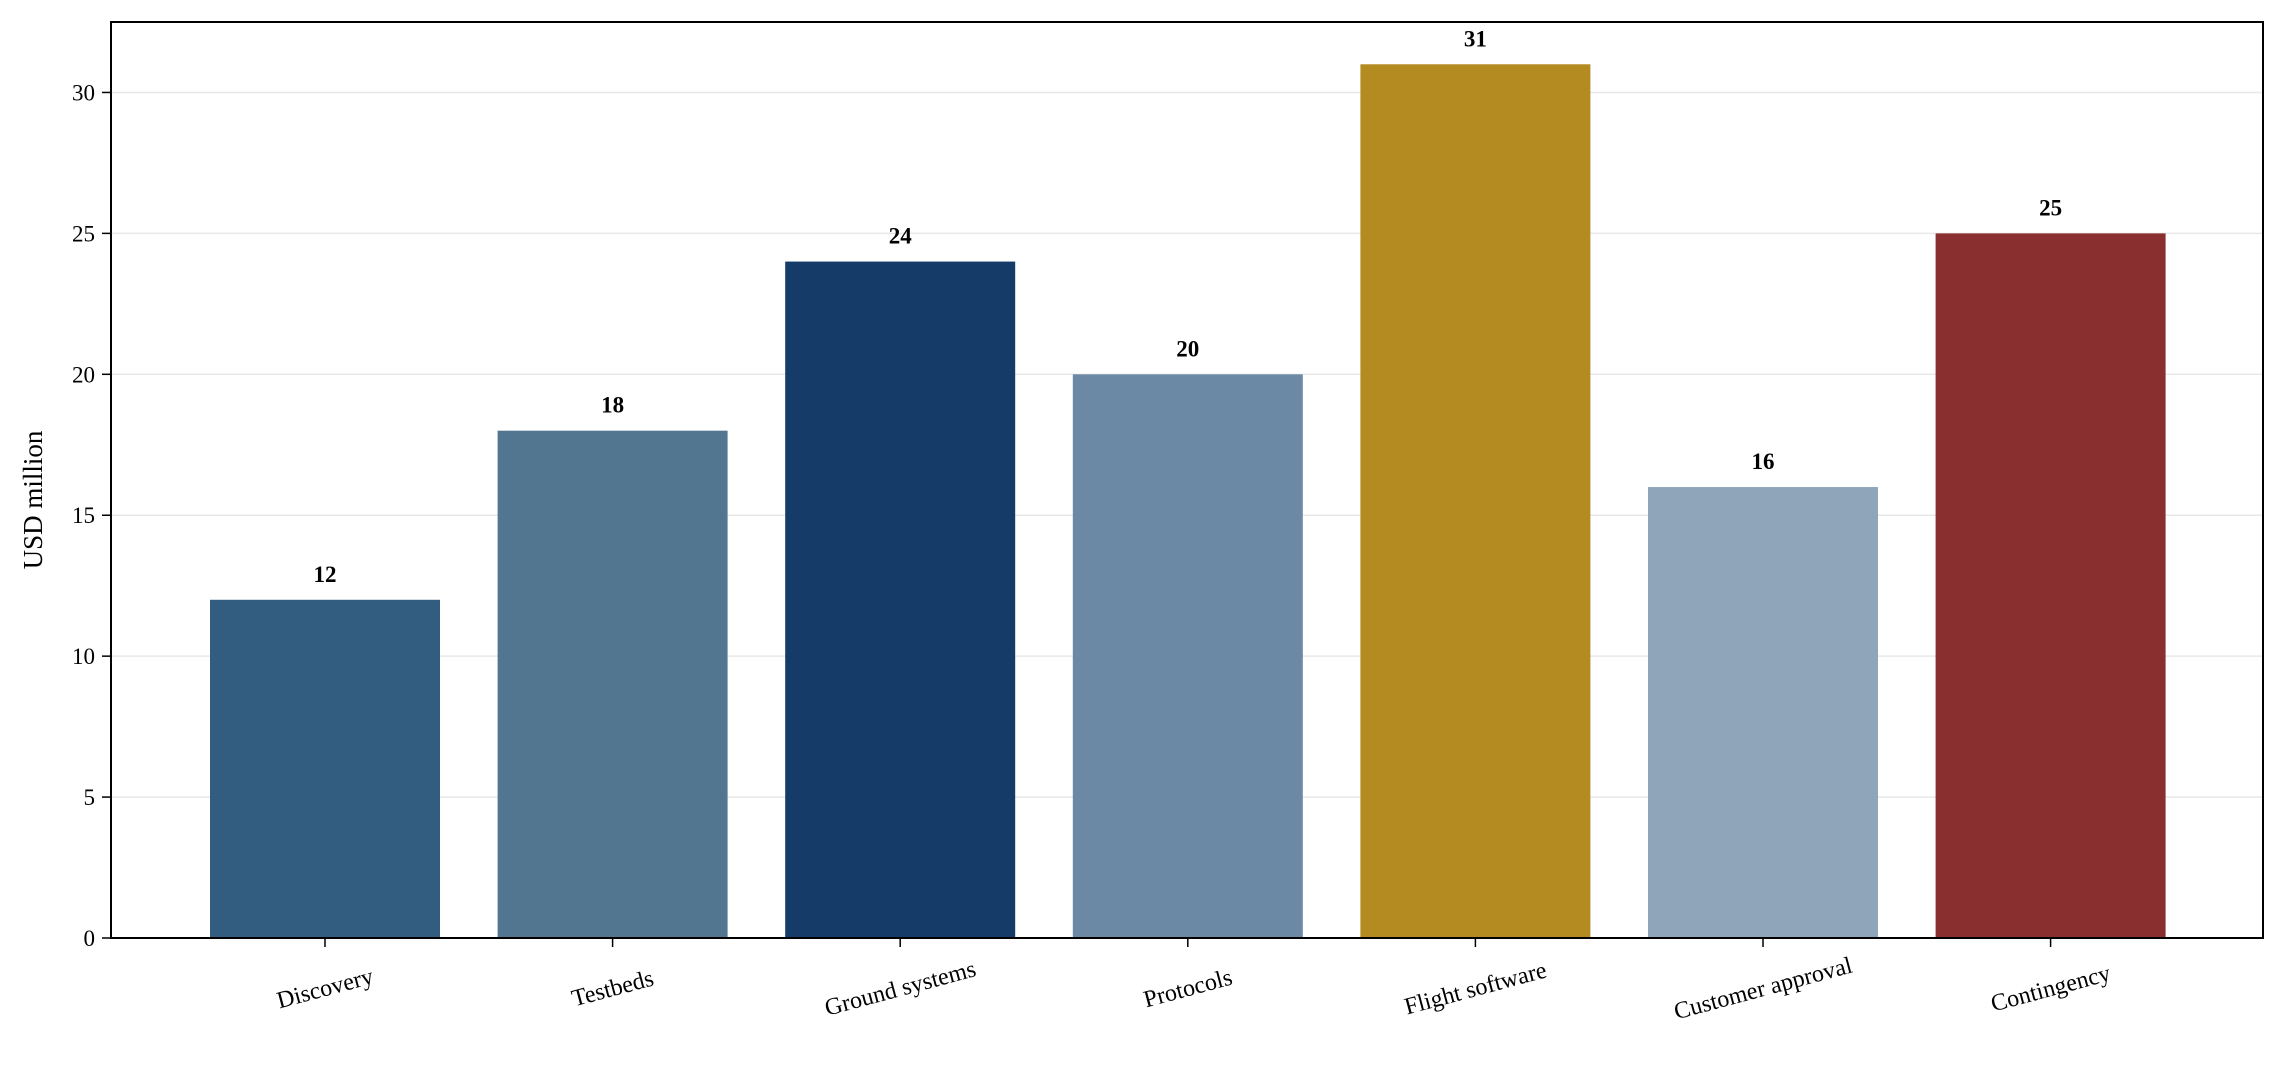 The height and width of the screenshot is (1073, 2285). I want to click on x-tick-label: Discovery, so click(325, 989).